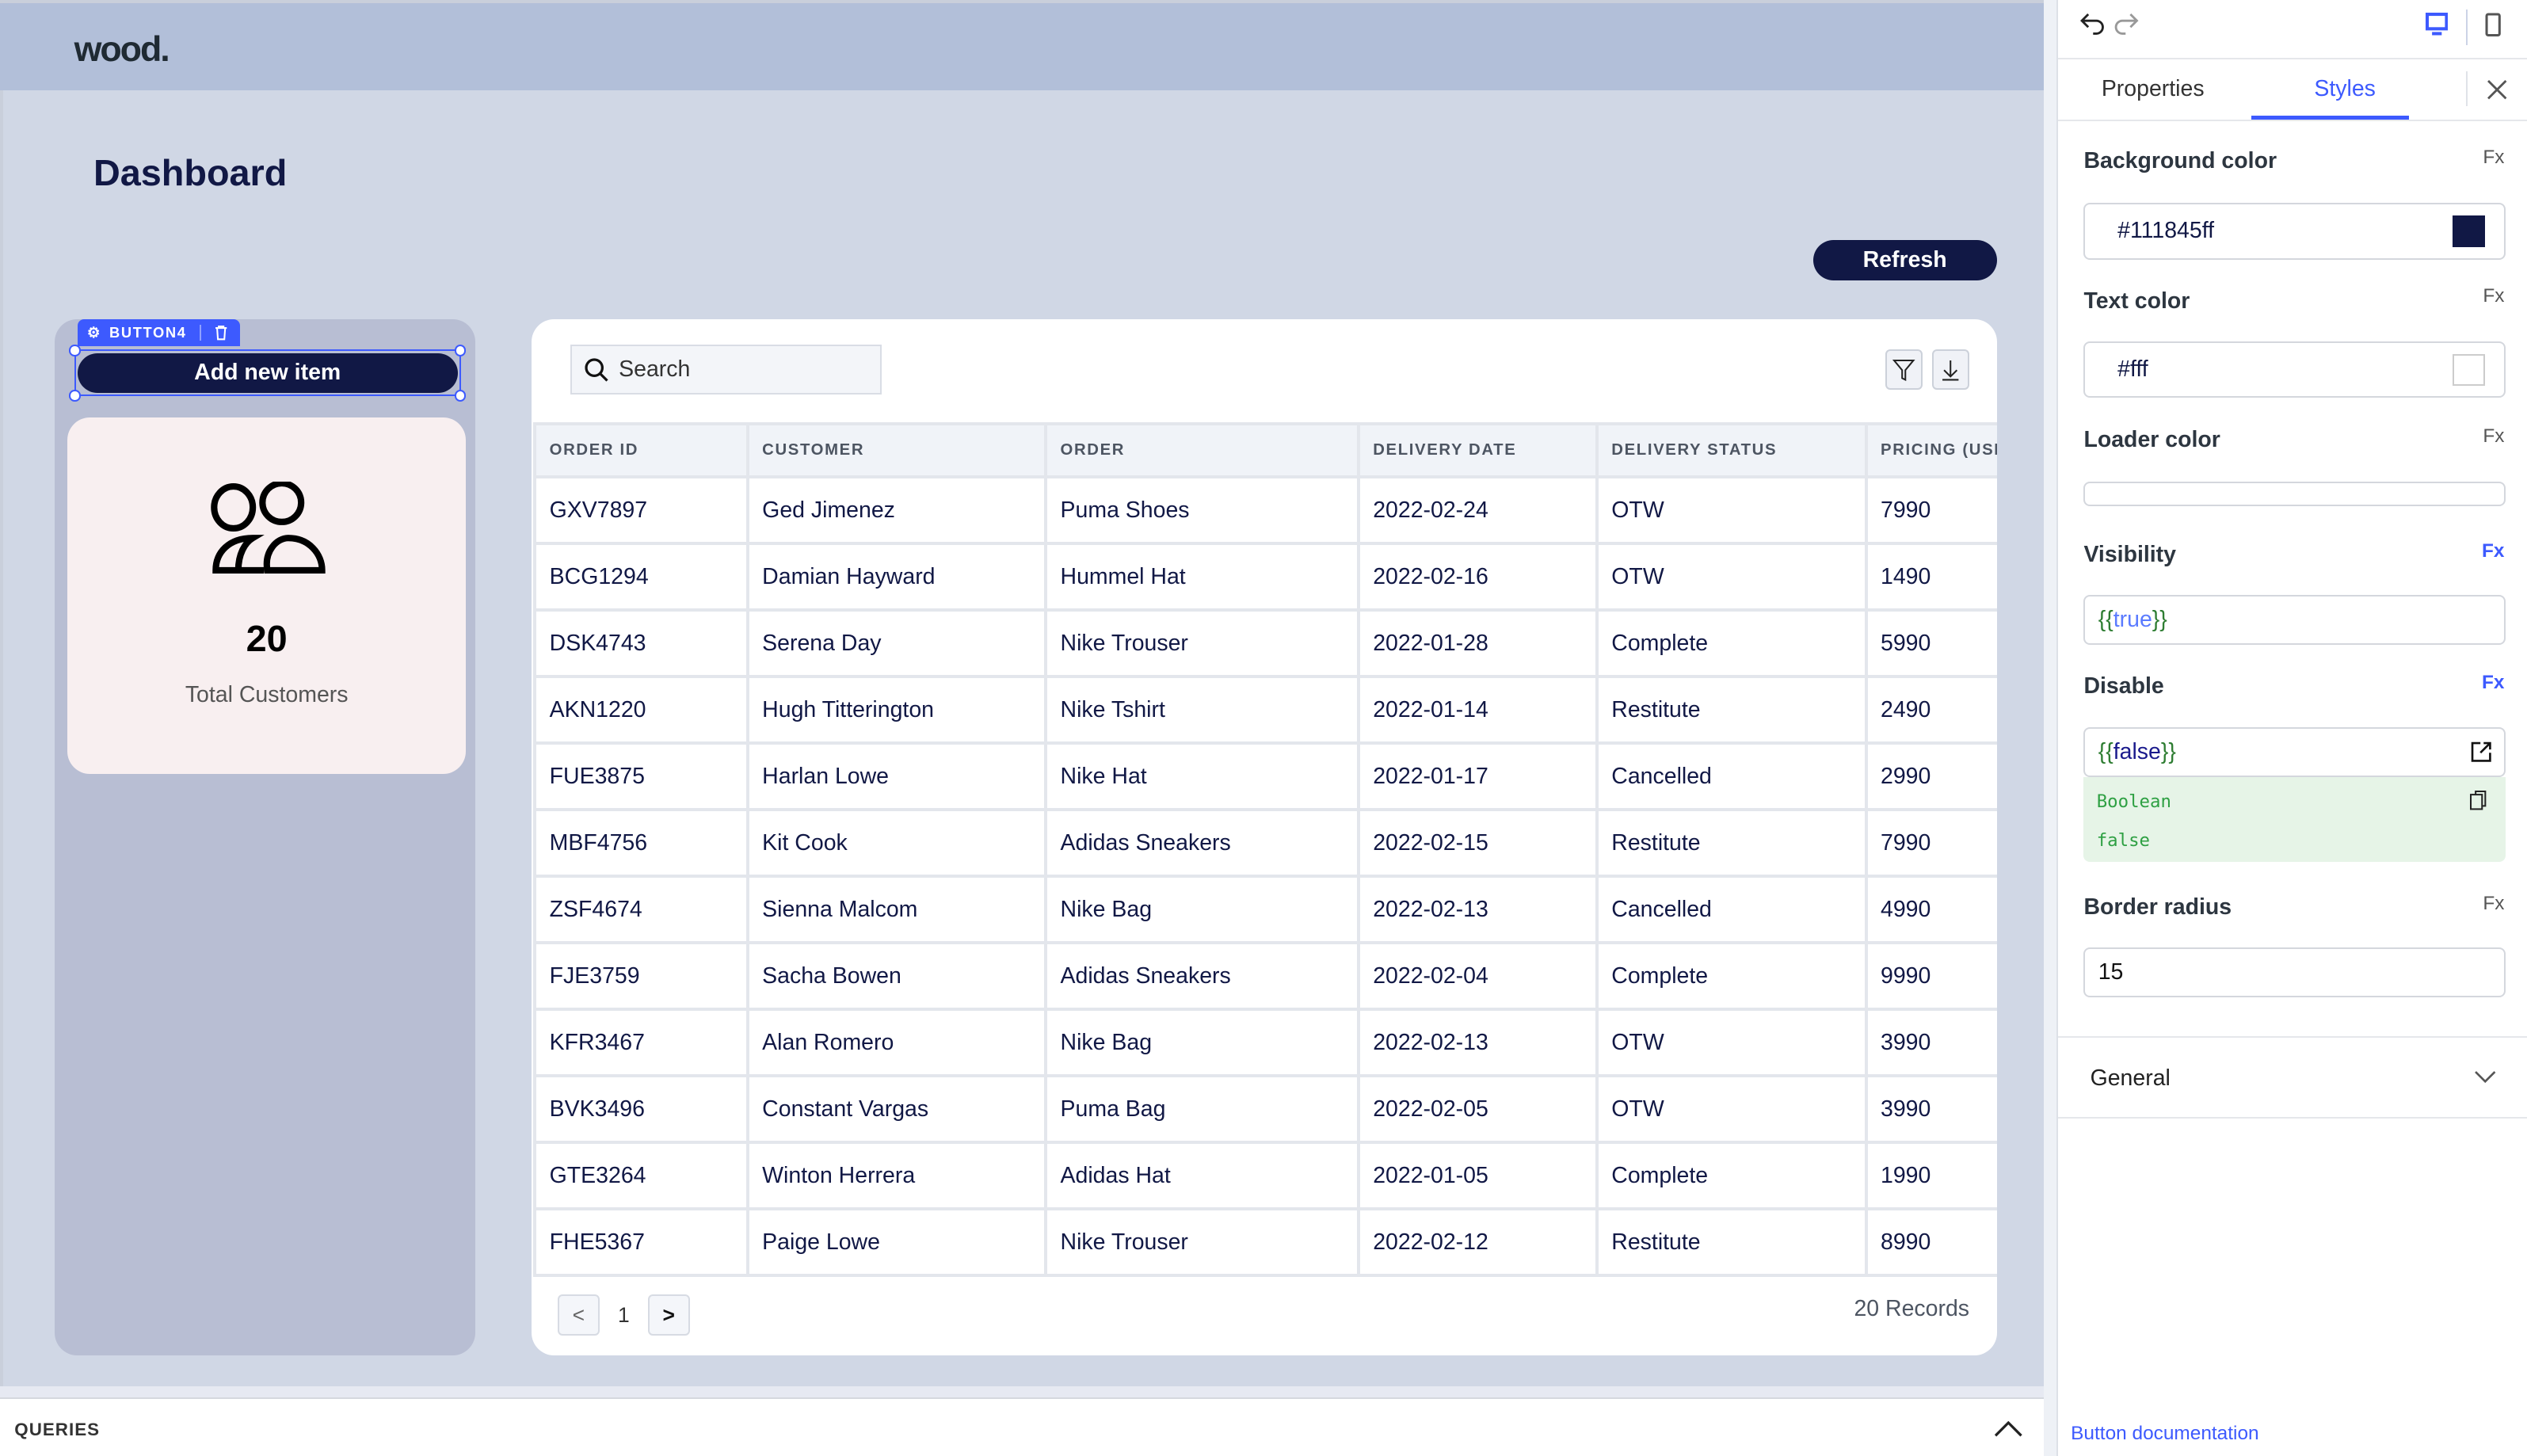 This screenshot has width=2527, height=1456. I want to click on table-cell: OTW, so click(1731, 1109).